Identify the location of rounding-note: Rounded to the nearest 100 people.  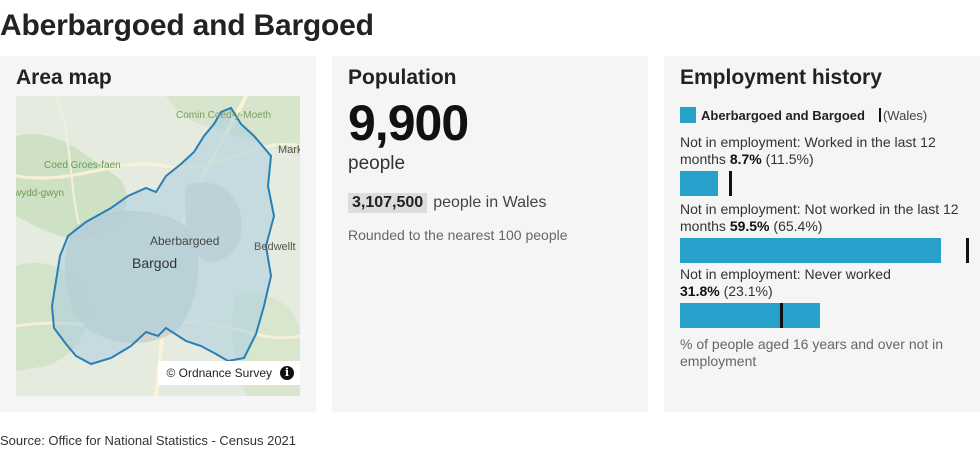
(458, 235).